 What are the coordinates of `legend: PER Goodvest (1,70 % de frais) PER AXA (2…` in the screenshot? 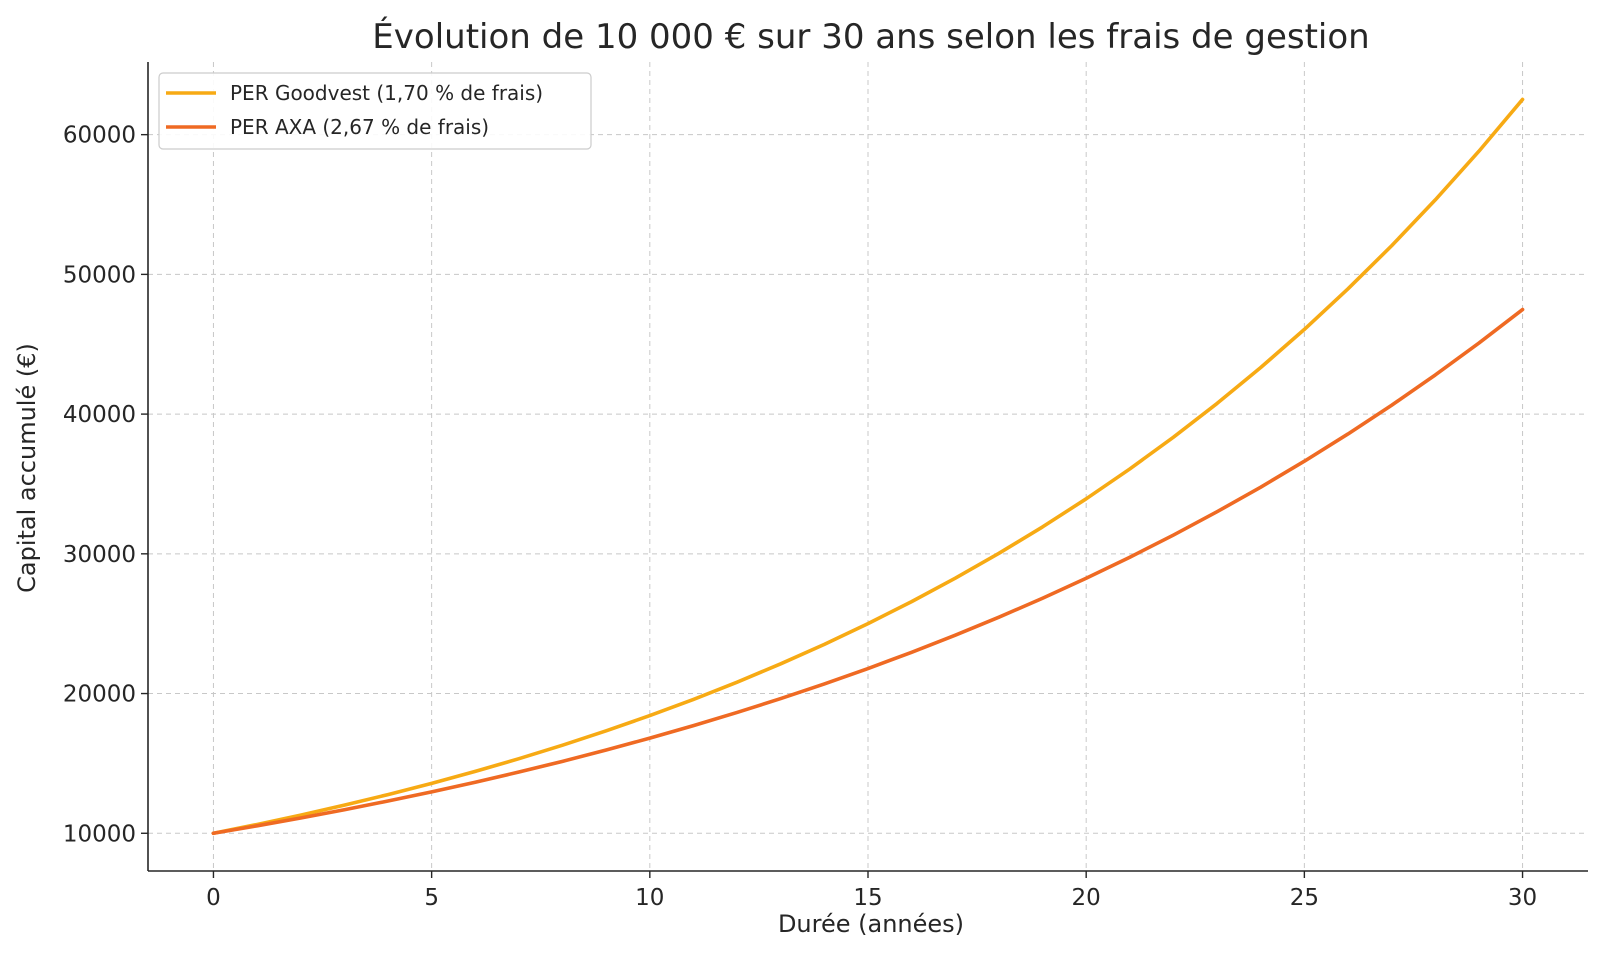 It's located at (375, 111).